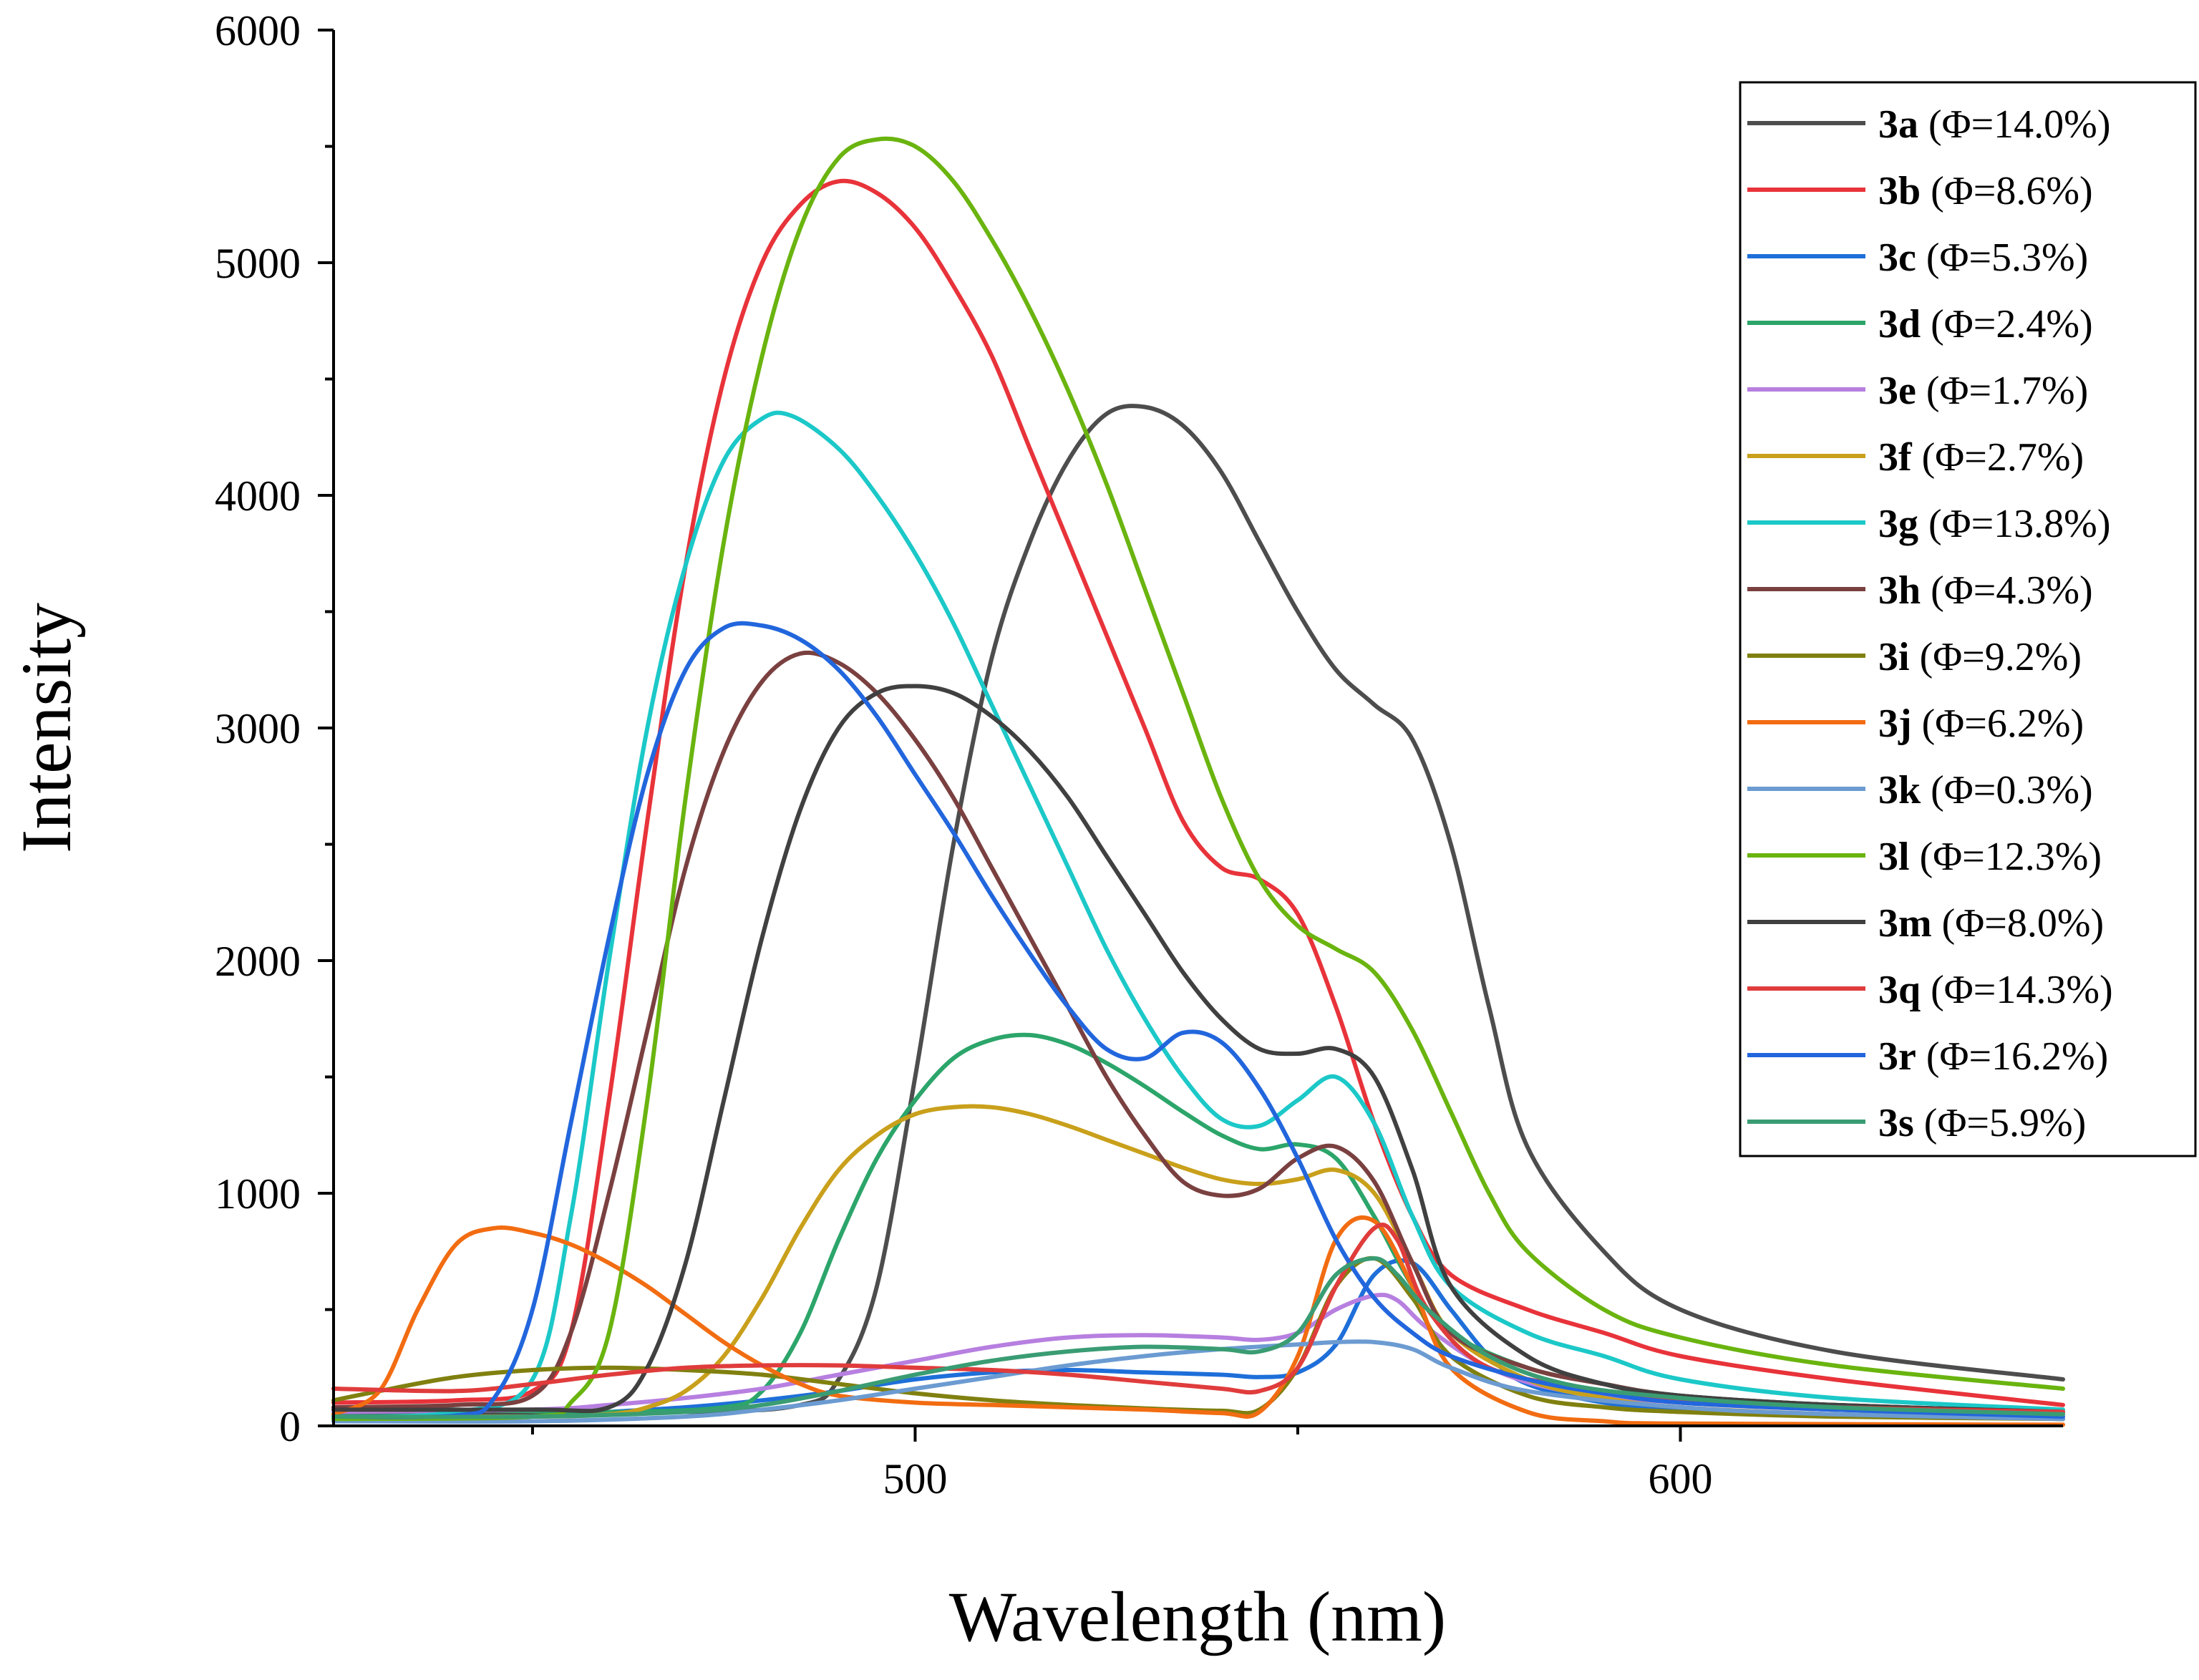 The width and height of the screenshot is (2199, 1680). I want to click on legend-entry-3e: 3e (Φ=1.7%), so click(1983, 391).